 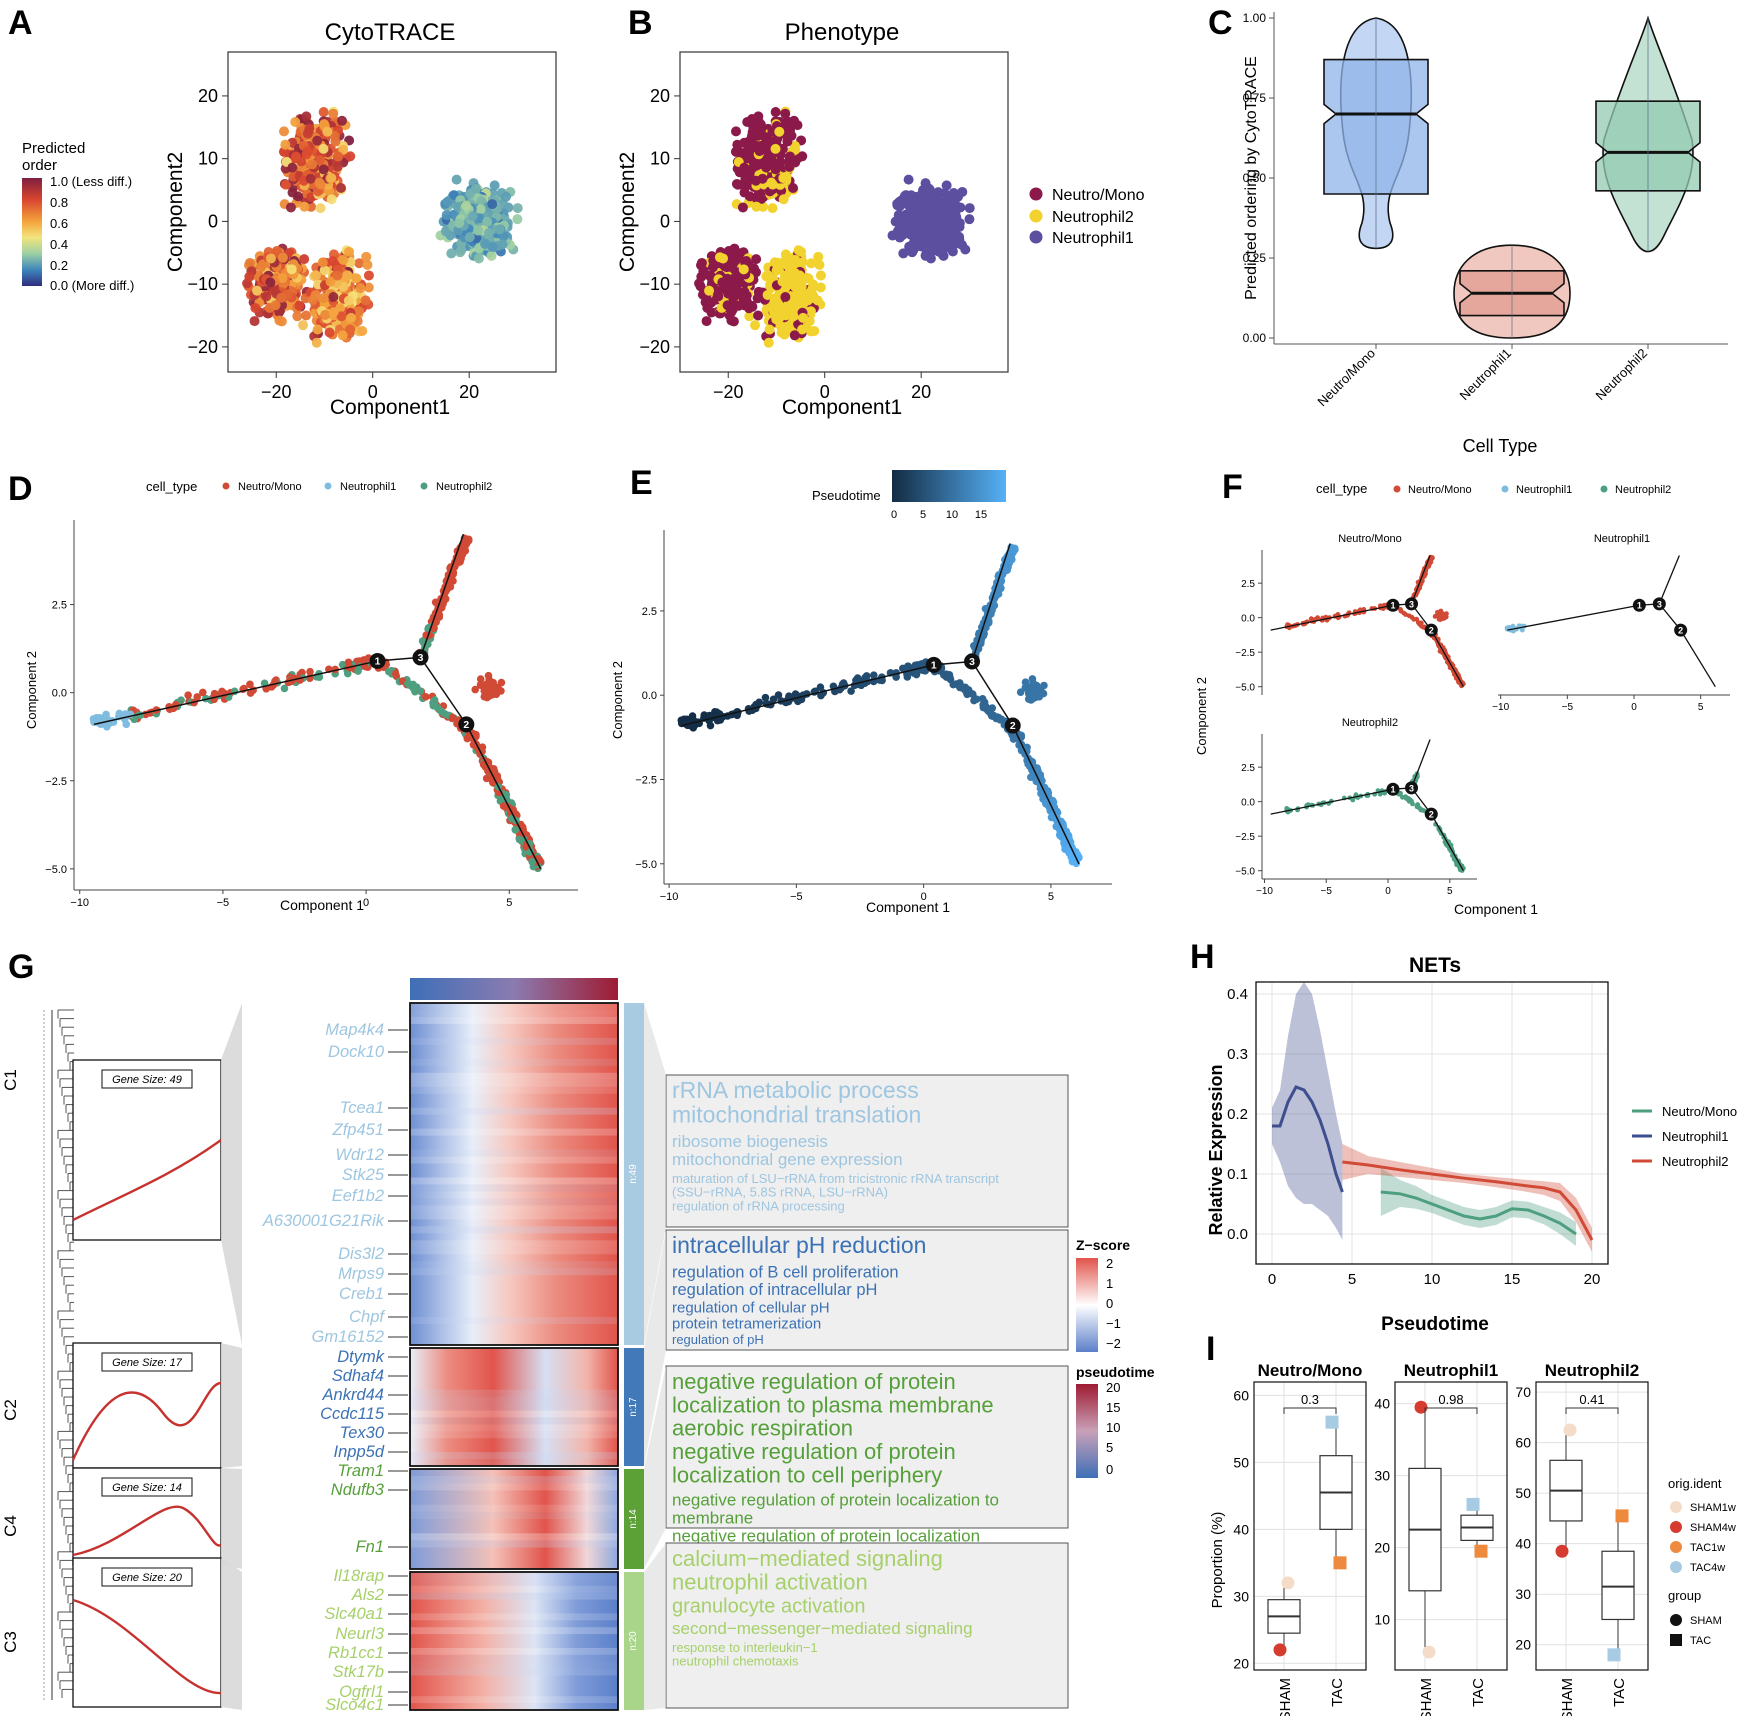 What do you see at coordinates (649, 696) in the screenshot?
I see `y-tick-label: 0.0` at bounding box center [649, 696].